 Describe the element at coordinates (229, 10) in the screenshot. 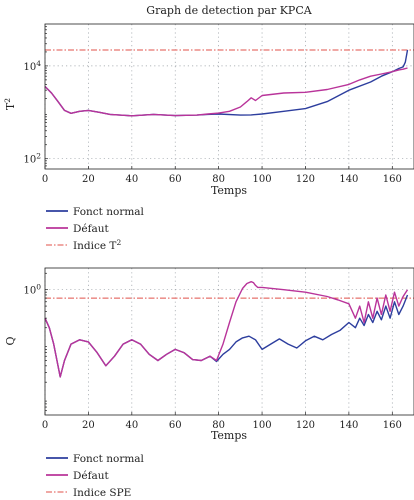

I see `chart-title: Graph de detection par KPCA` at that location.